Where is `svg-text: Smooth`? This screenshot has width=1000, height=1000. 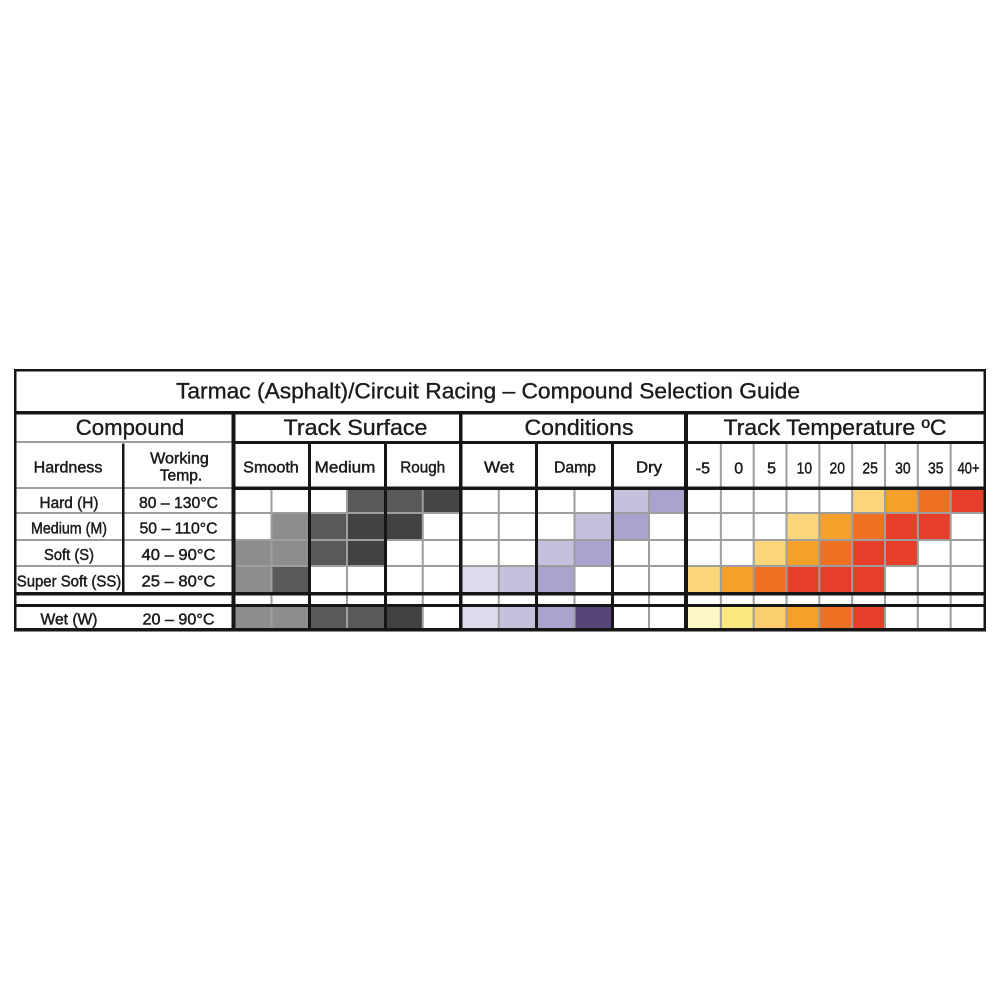
svg-text: Smooth is located at coordinates (271, 468).